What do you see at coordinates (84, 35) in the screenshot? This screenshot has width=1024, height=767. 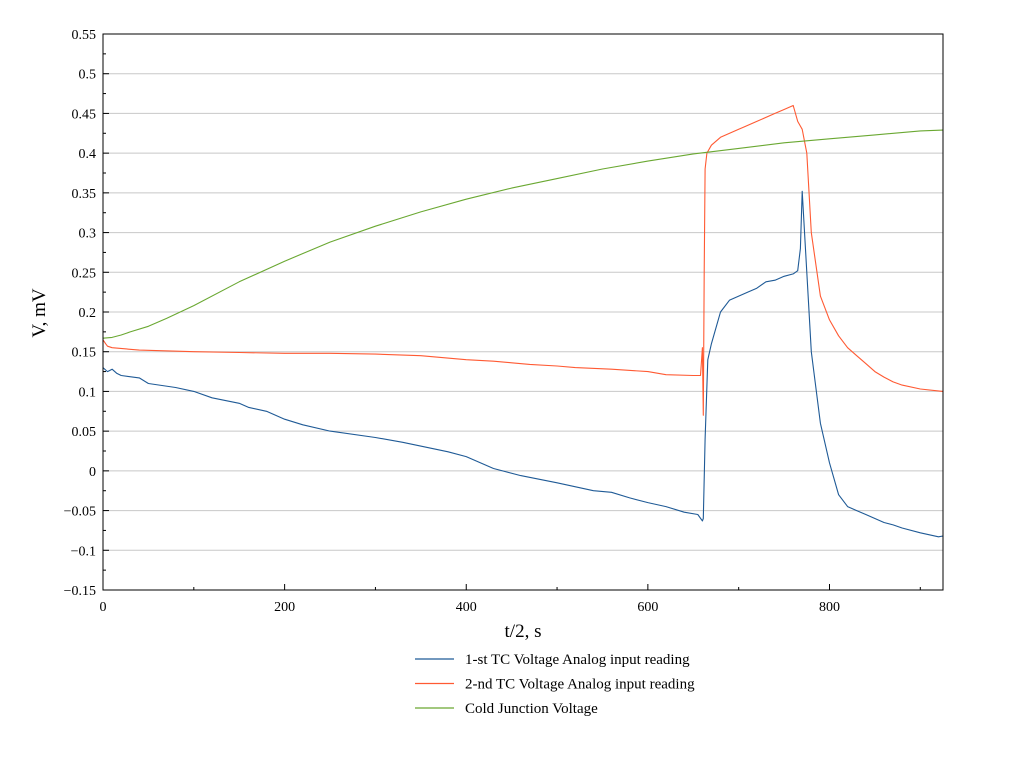 I see `y-tick-label: 0.55` at bounding box center [84, 35].